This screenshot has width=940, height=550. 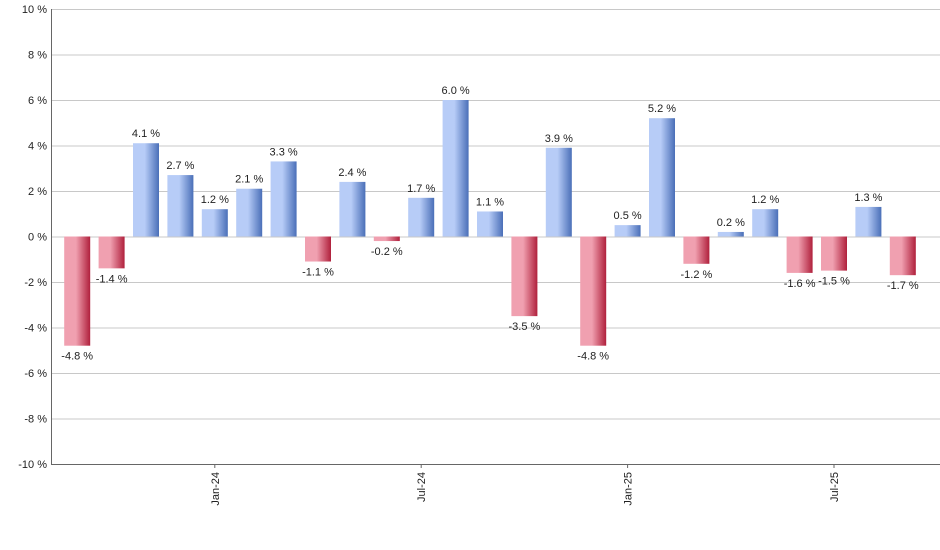 I want to click on y-tick-label: -8 %, so click(x=35, y=420).